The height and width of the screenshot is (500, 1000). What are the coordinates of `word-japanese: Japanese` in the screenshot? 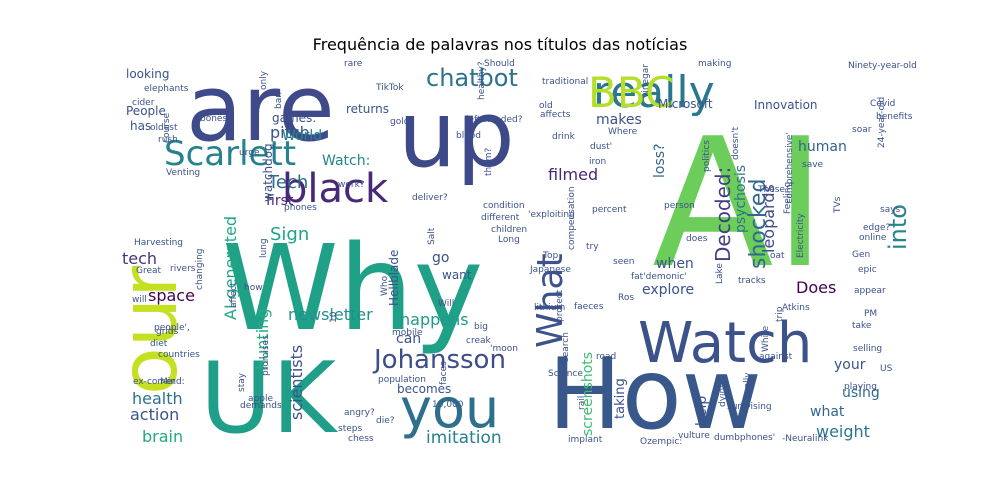 It's located at (550, 270).